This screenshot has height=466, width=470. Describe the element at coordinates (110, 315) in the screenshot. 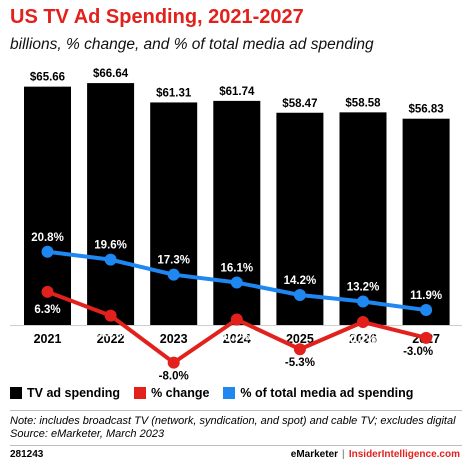

I see `change-point-2022` at that location.